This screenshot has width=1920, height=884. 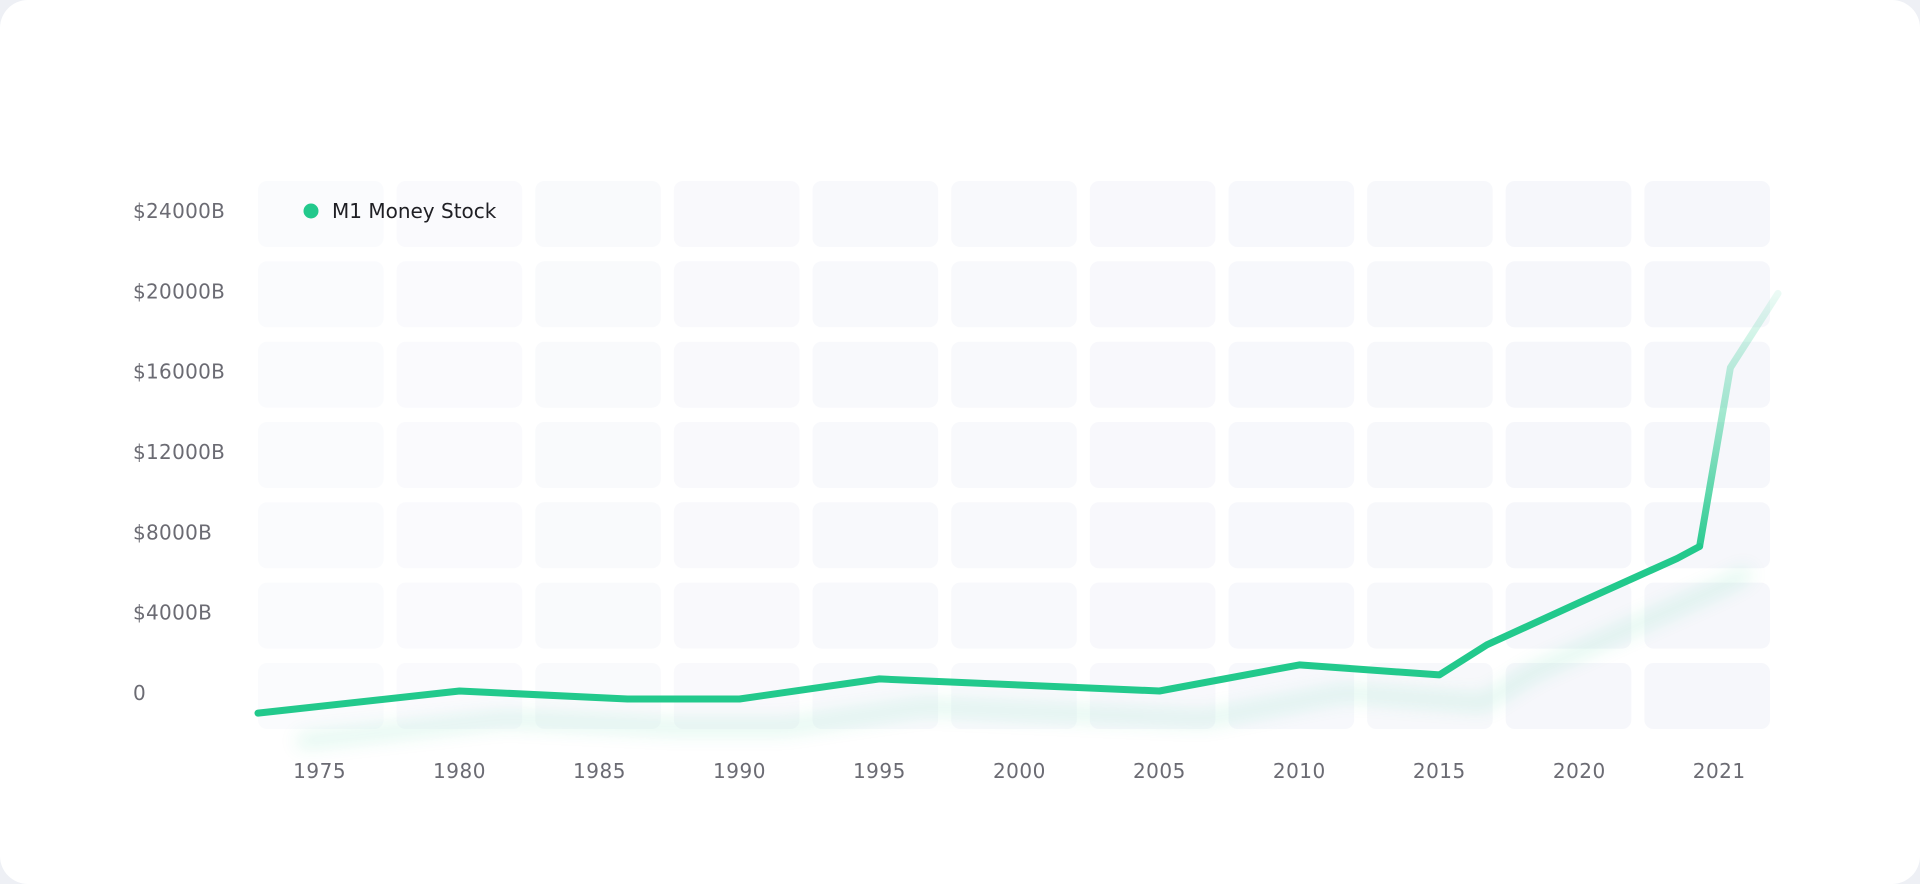 What do you see at coordinates (739, 771) in the screenshot?
I see `x-tick-label: 1990` at bounding box center [739, 771].